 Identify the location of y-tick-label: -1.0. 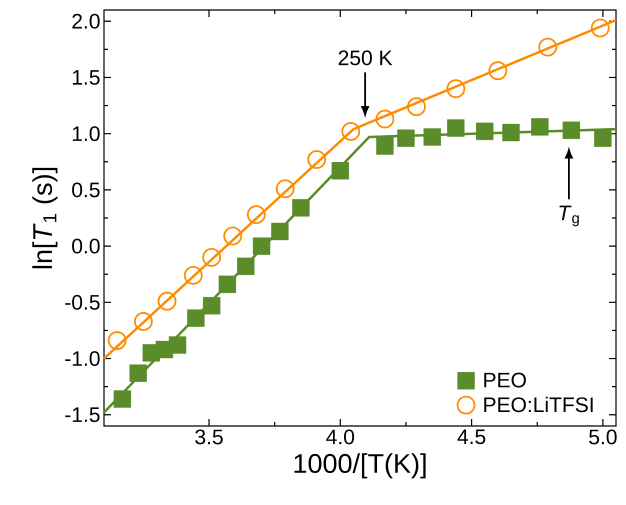
(82, 358).